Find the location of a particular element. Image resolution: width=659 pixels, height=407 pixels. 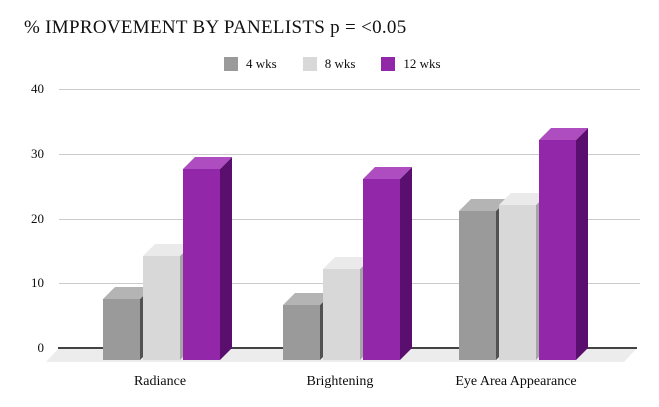

y-axis-tick-label: 30 is located at coordinates (37, 153).